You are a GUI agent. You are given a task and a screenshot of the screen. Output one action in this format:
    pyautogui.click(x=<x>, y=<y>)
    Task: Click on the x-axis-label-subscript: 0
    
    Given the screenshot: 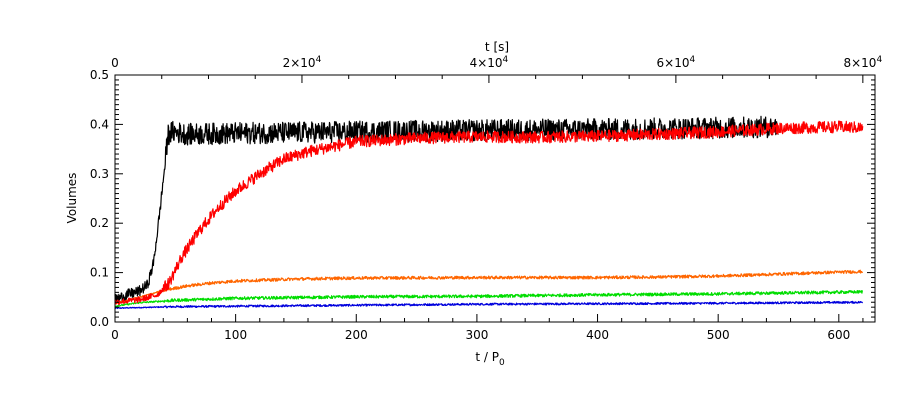 What is the action you would take?
    pyautogui.click(x=502, y=363)
    